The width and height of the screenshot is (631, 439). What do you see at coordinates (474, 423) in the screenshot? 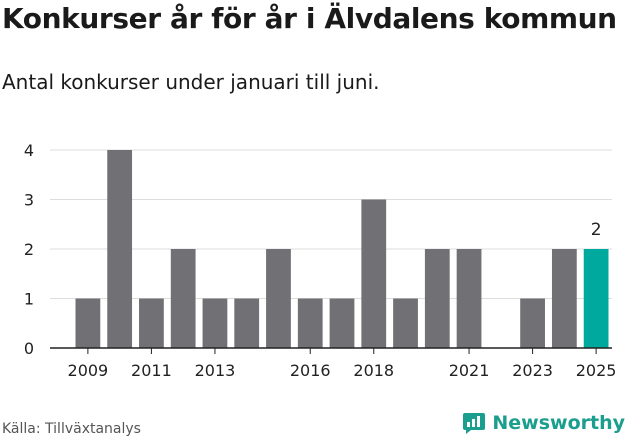
I see `newsworthy-logo-icon` at bounding box center [474, 423].